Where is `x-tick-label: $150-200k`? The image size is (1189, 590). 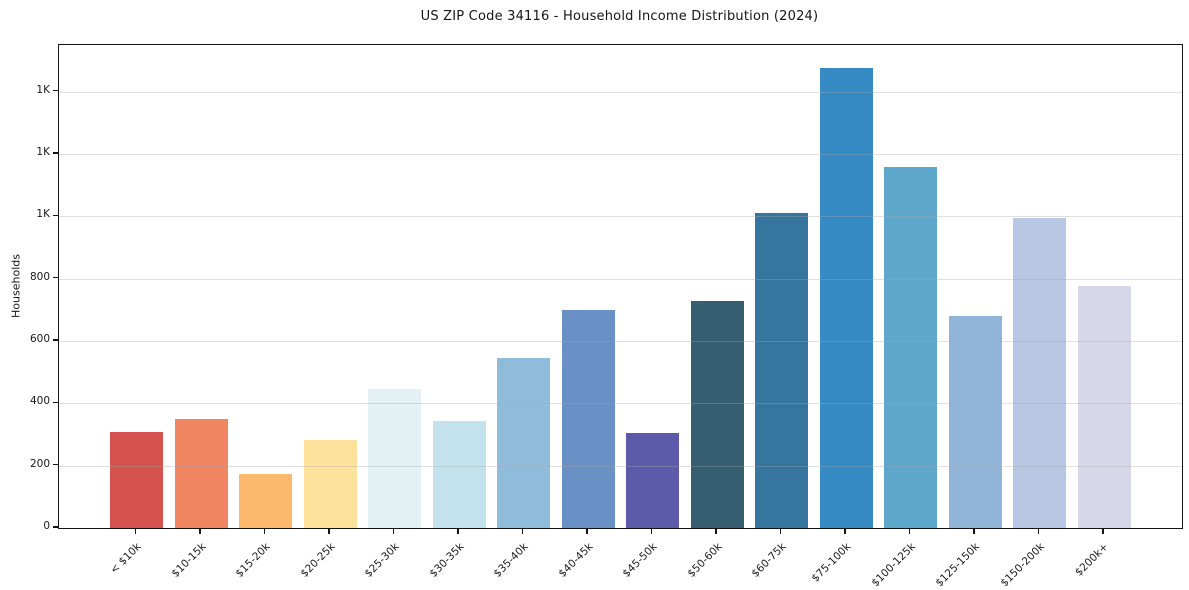 x-tick-label: $150-200k is located at coordinates (1022, 565).